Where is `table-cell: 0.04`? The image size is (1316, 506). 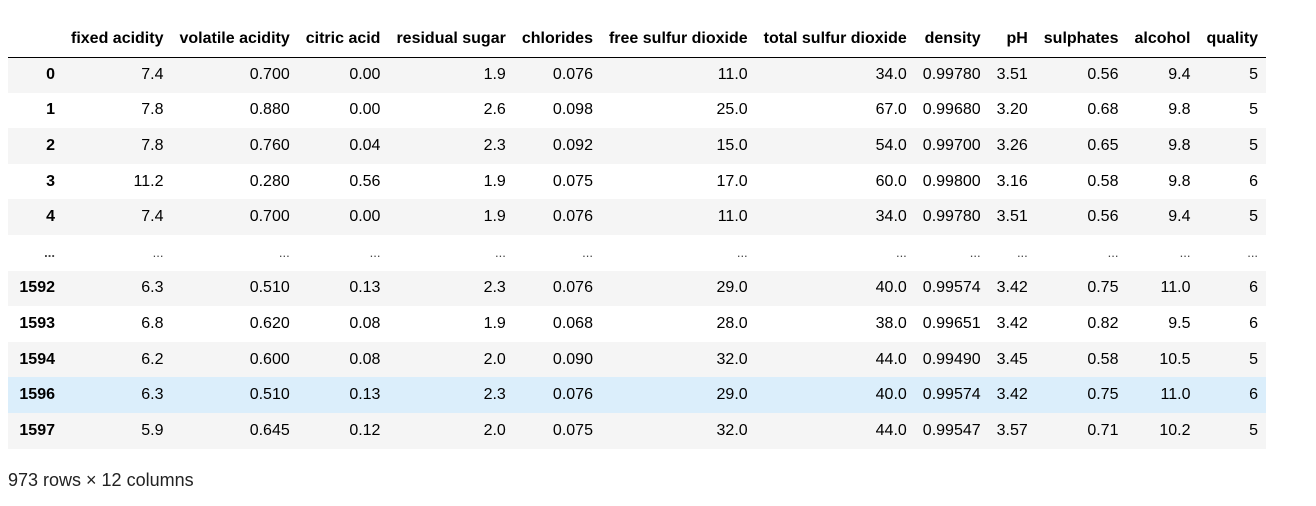
table-cell: 0.04 is located at coordinates (365, 145).